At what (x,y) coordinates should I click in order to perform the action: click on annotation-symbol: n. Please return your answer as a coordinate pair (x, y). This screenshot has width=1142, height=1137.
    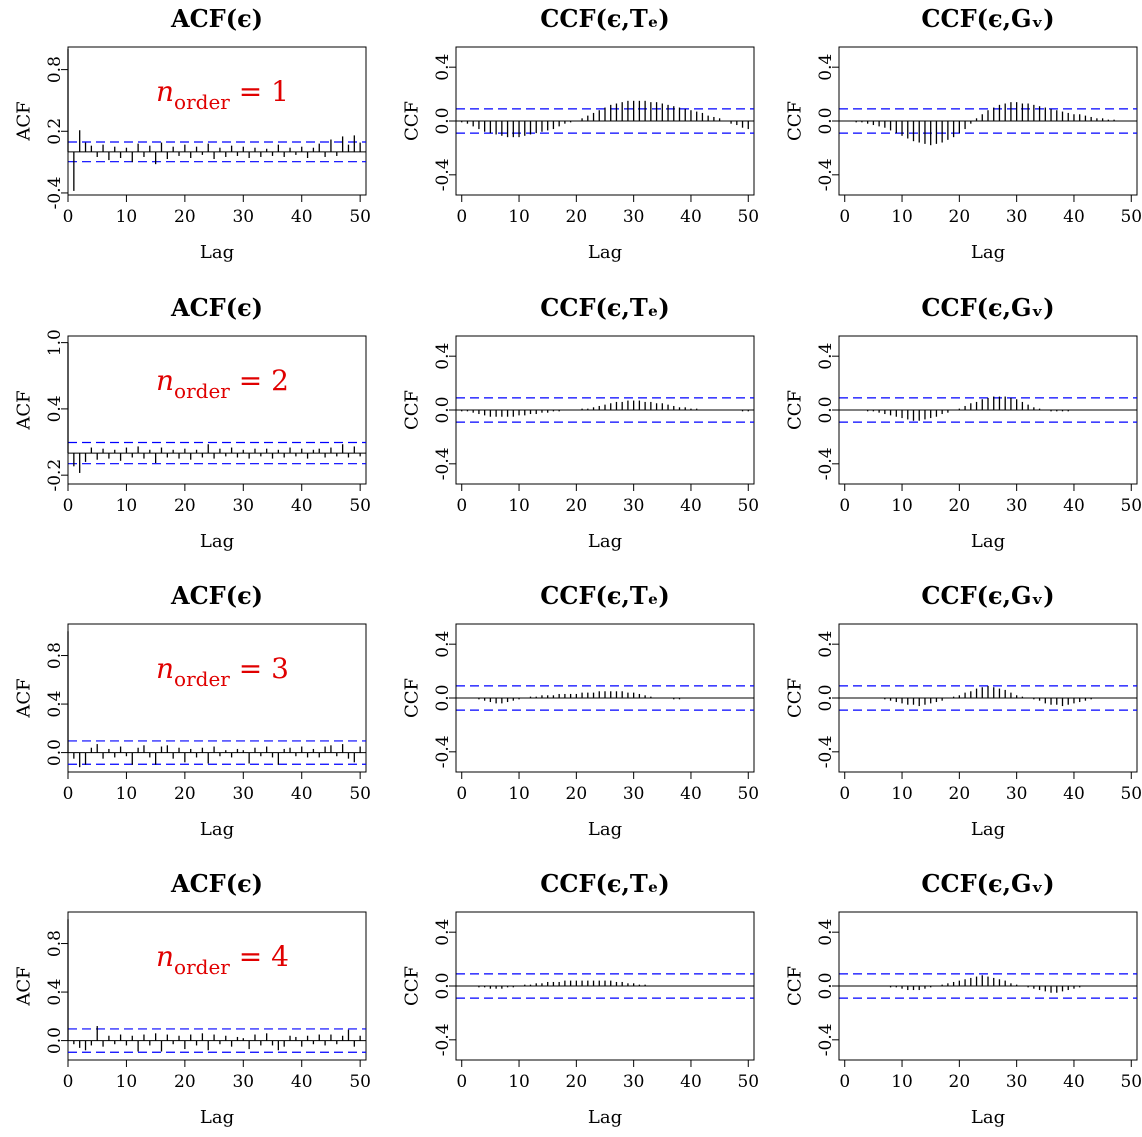
    Looking at the image, I should click on (165, 668).